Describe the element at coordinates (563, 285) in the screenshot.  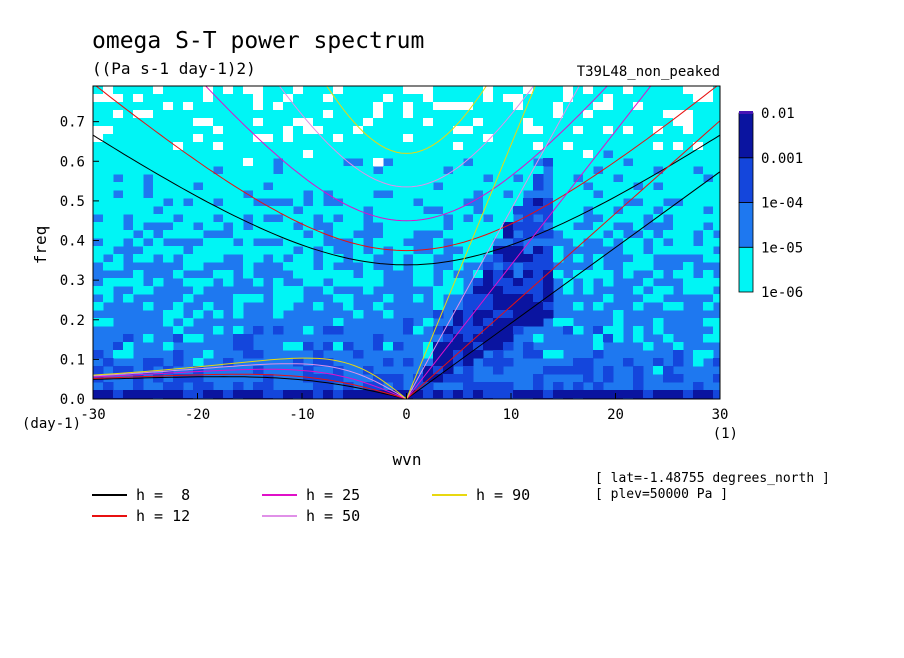
I see `kelvin-curve-h8` at that location.